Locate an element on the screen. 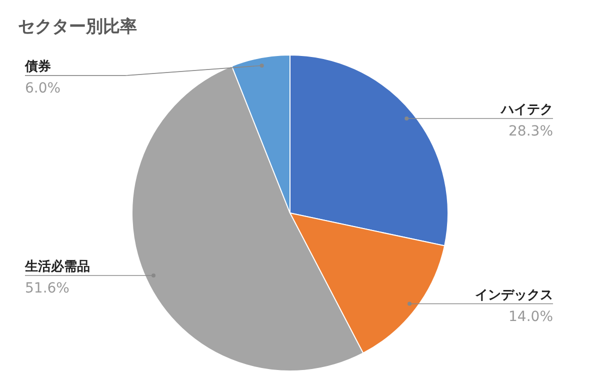 Image resolution: width=591 pixels, height=390 pixels. slice-label: 債券 is located at coordinates (37, 67).